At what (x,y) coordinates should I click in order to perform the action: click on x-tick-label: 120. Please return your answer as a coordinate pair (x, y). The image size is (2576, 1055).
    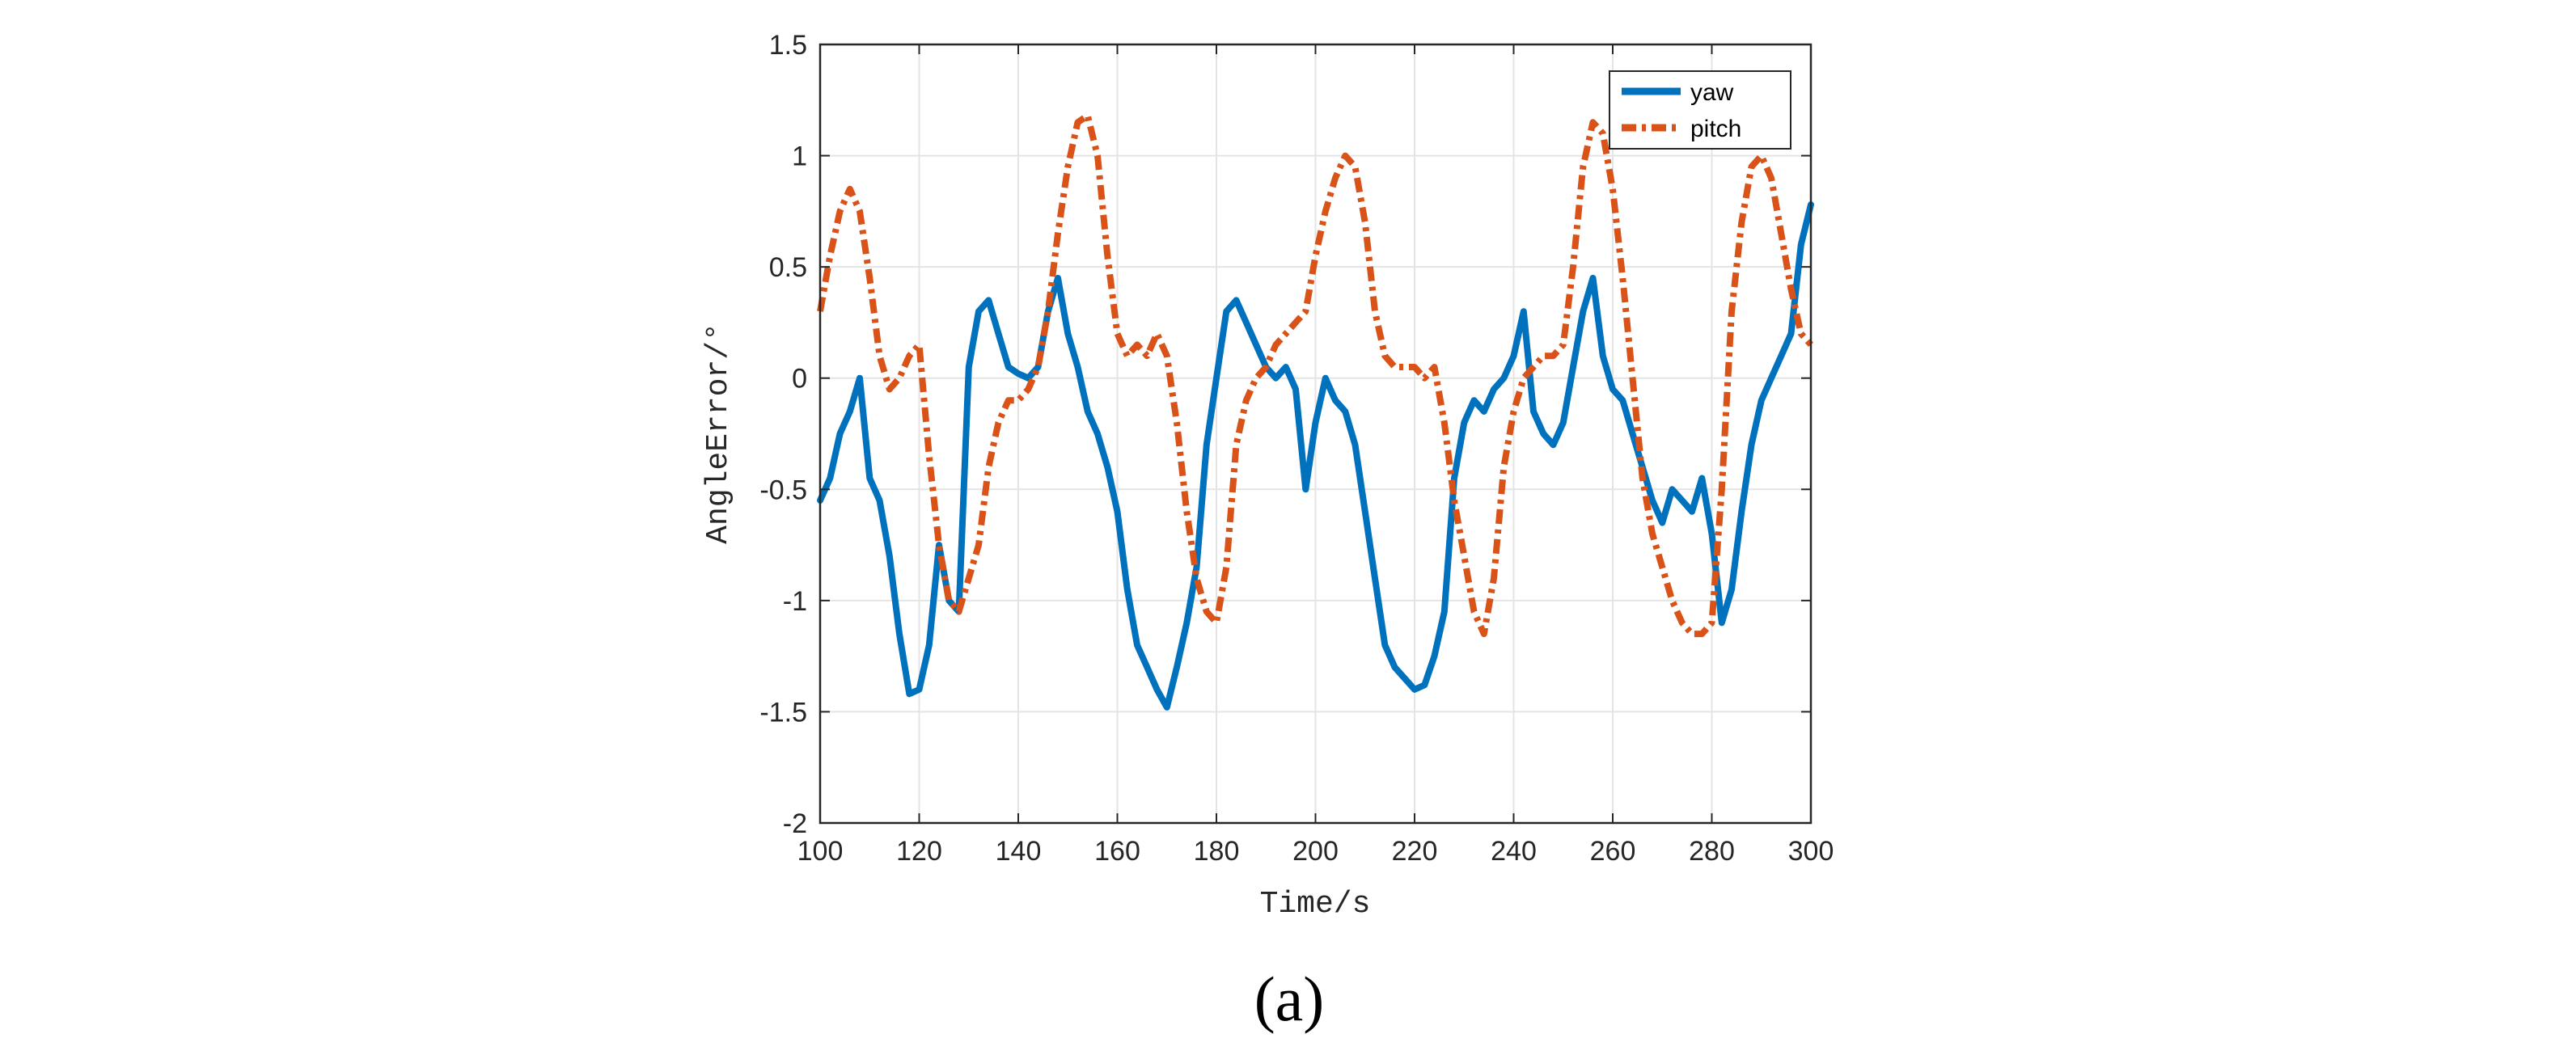
    Looking at the image, I should click on (919, 851).